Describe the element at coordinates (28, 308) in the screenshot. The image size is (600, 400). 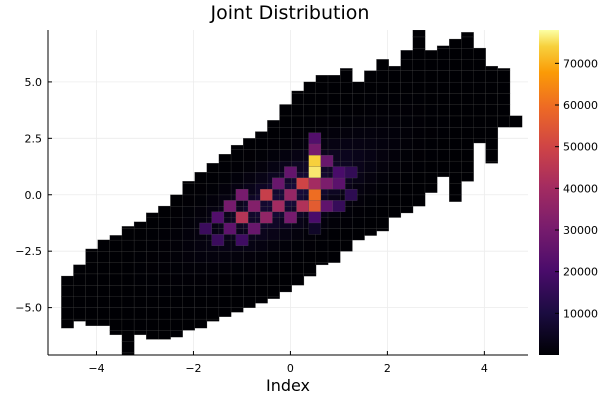
I see `y-tick-label: −5.0` at that location.